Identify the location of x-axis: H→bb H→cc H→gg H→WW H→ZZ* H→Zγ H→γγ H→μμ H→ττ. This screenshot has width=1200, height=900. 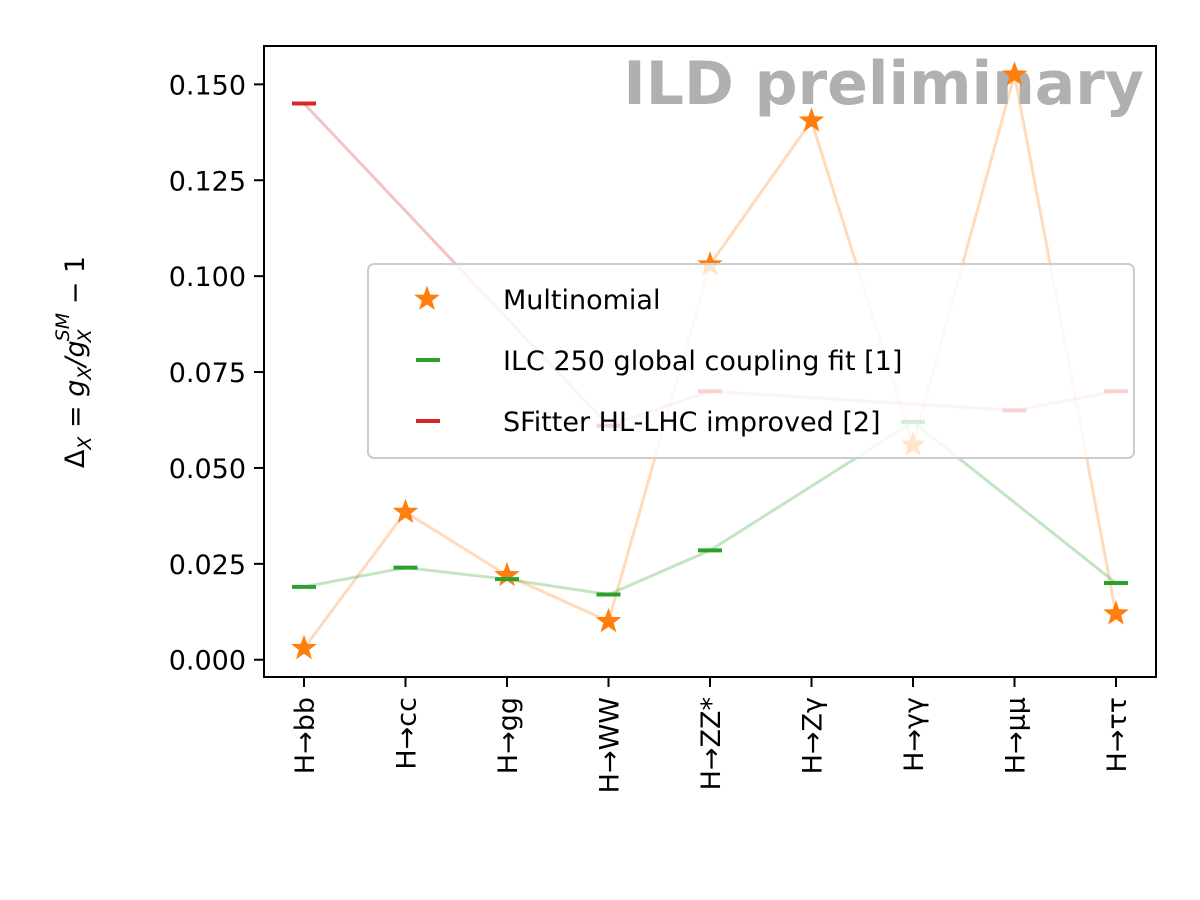
(711, 735).